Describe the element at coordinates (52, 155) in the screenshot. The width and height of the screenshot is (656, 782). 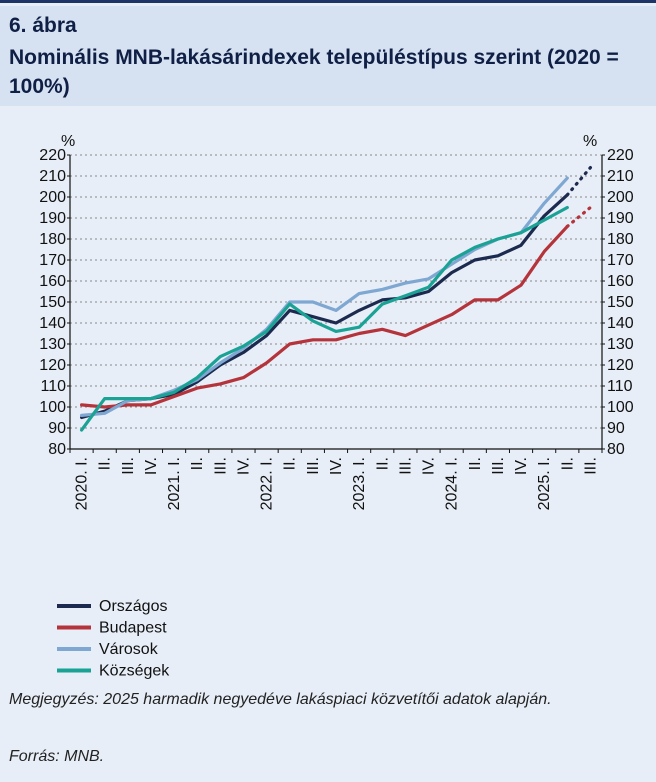
I see `y-tick-label-left: 220` at that location.